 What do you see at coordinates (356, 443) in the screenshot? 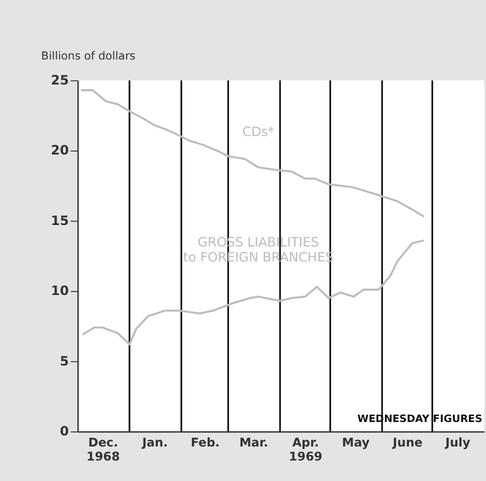
I see `x-tick-label: May` at bounding box center [356, 443].